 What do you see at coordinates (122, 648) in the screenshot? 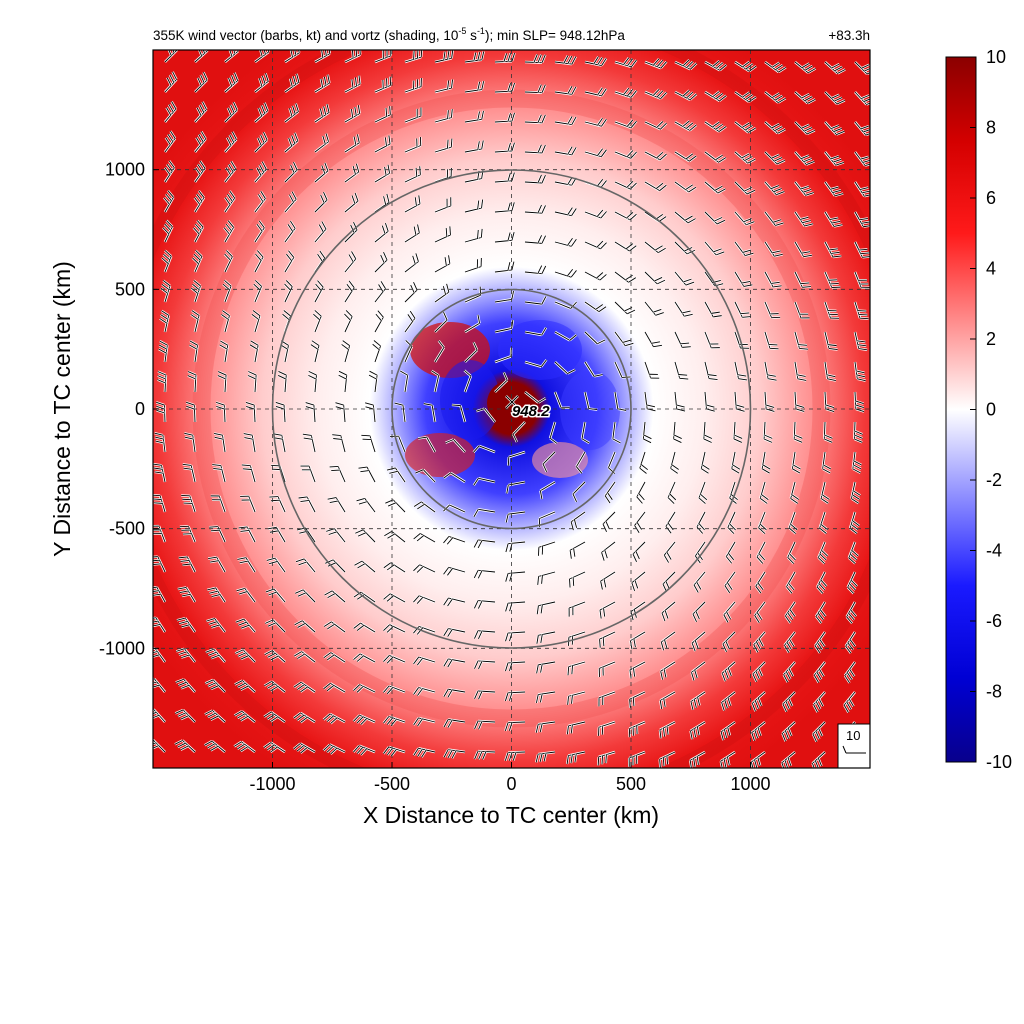
I see `y-tick-label: -1000` at bounding box center [122, 648].